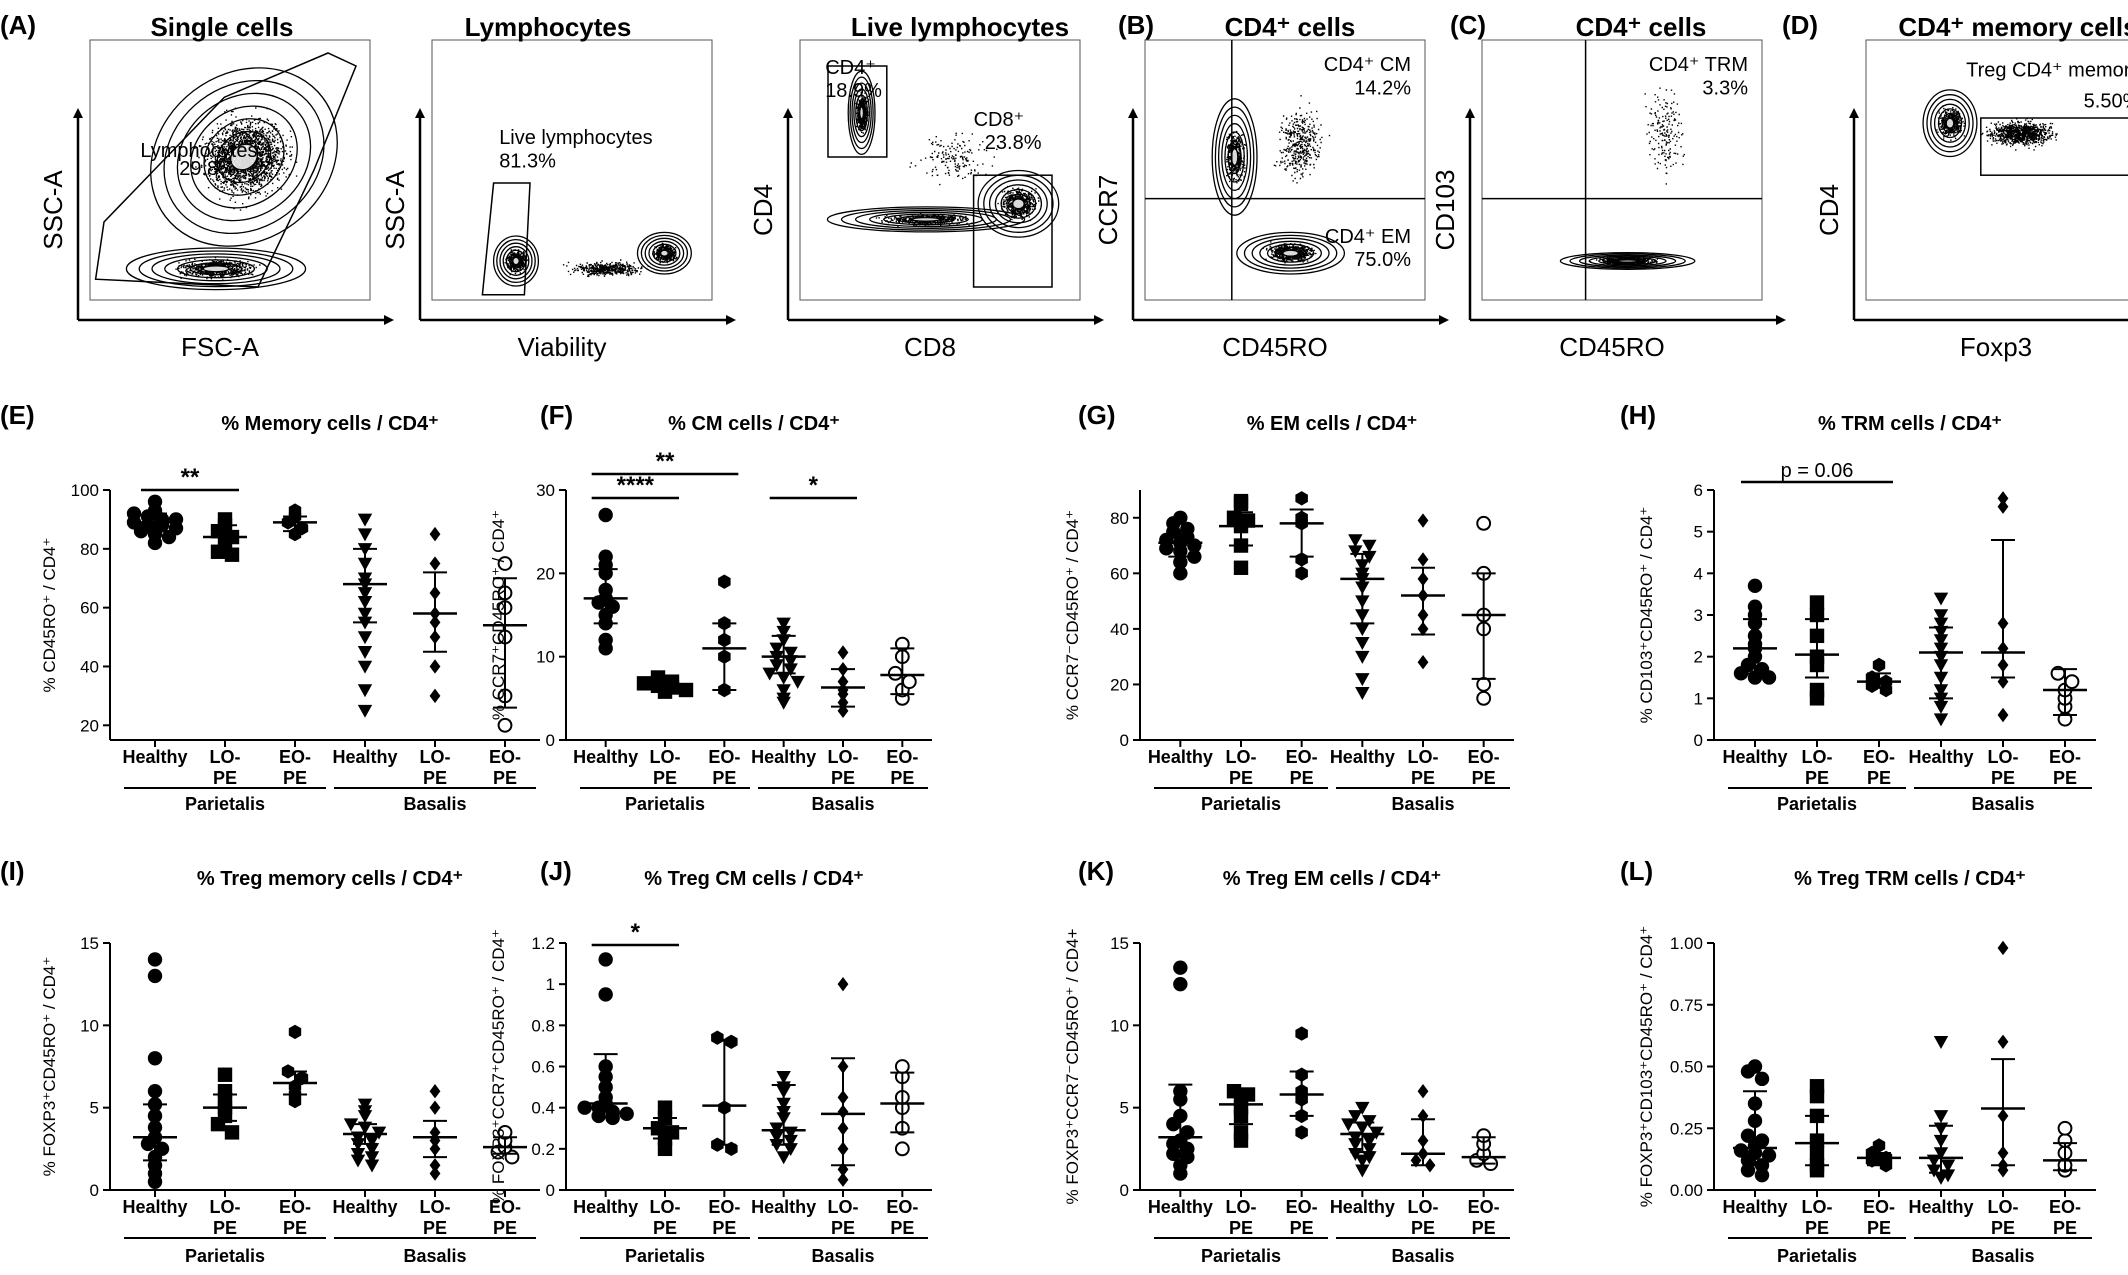 Image resolution: width=2128 pixels, height=1275 pixels. I want to click on gate-annotation: 5.50%, so click(2106, 102).